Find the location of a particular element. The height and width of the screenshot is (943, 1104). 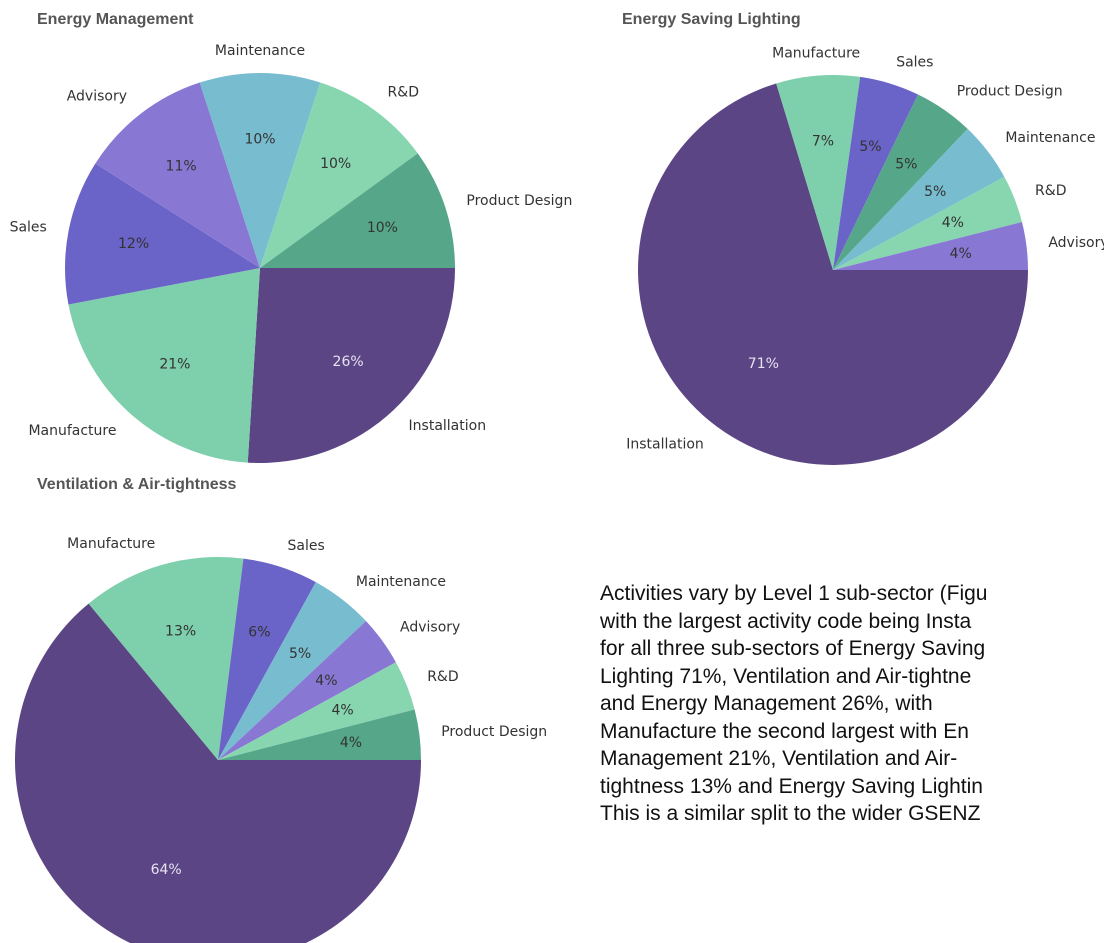

paragraph-line: and Energy Management 26%, with is located at coordinates (766, 703).